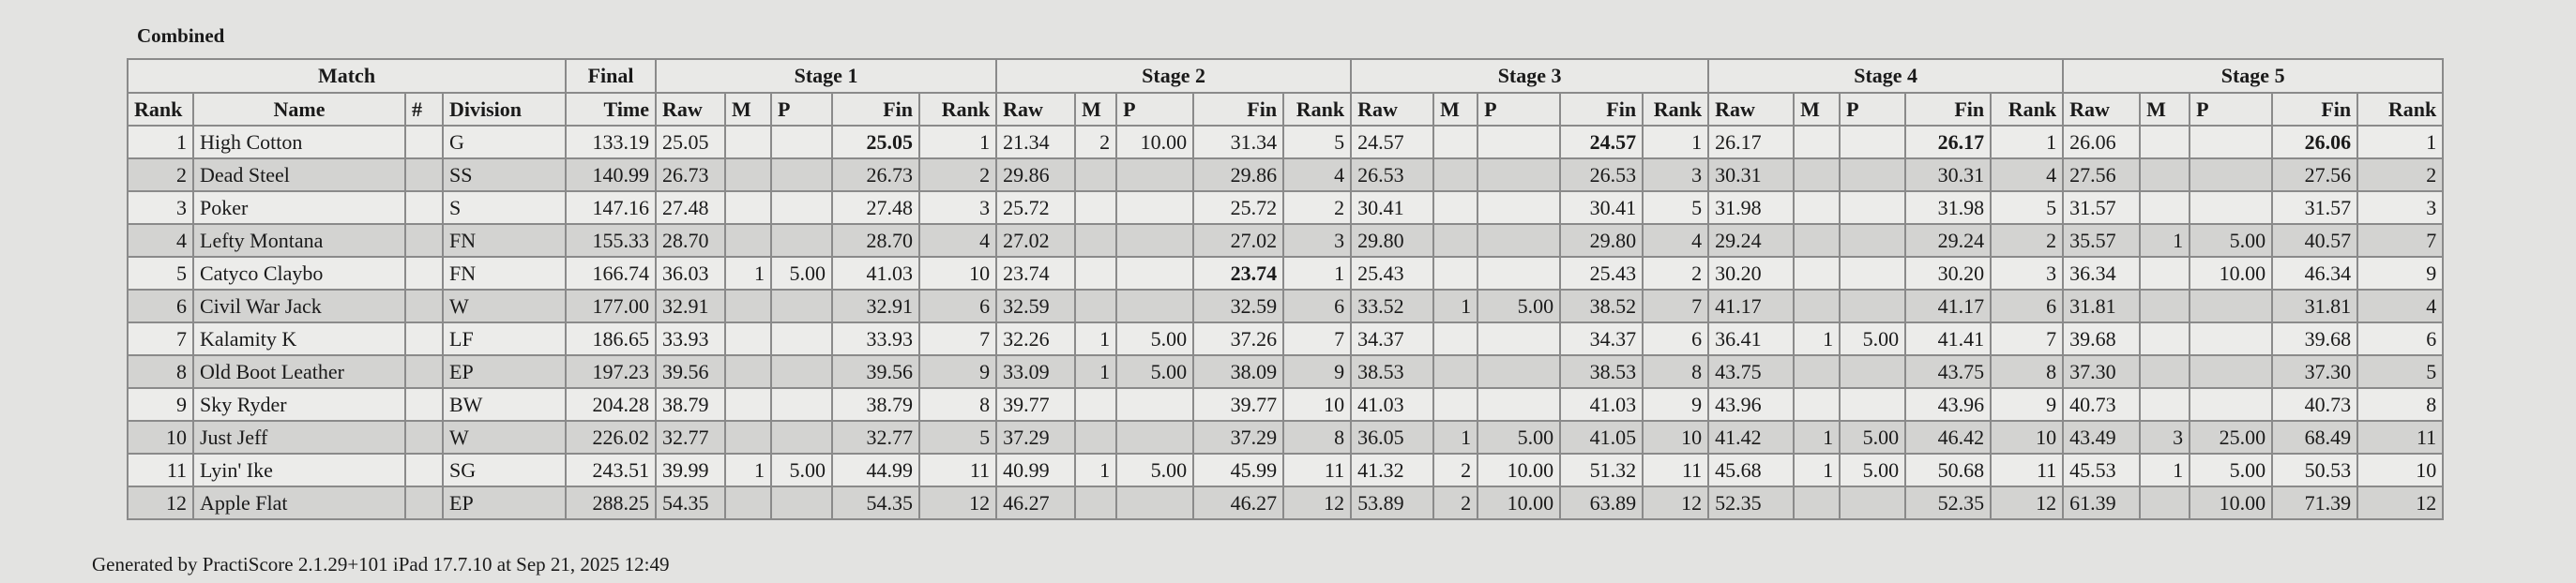  Describe the element at coordinates (691, 207) in the screenshot. I see `stage-1-raw-cell: 27.48` at that location.